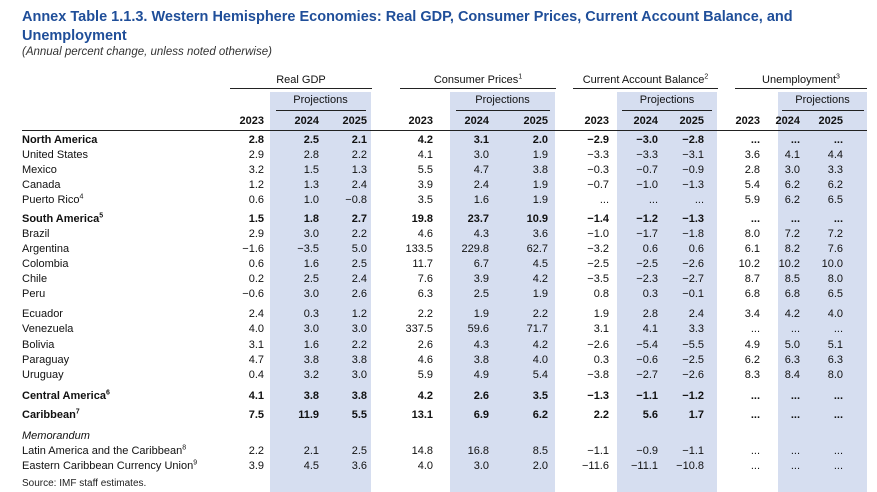  What do you see at coordinates (540, 314) in the screenshot?
I see `cell-cpi: 2.2` at bounding box center [540, 314].